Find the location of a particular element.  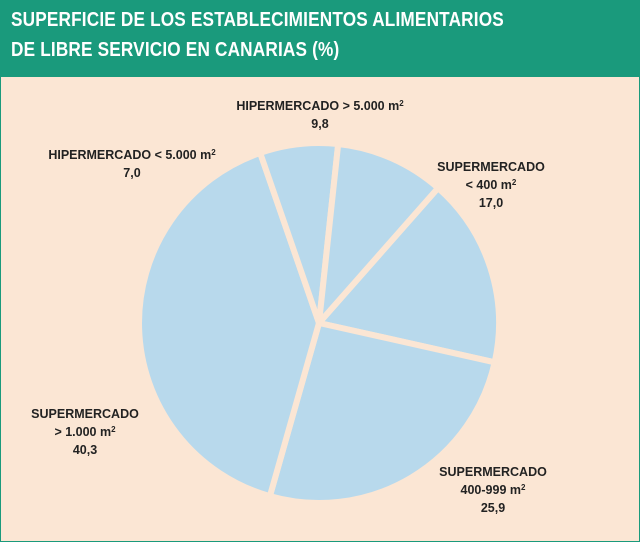

slice-label-supermercado-400-999: SUPERMERCADO 400-999 m2 25,9 is located at coordinates (493, 490).